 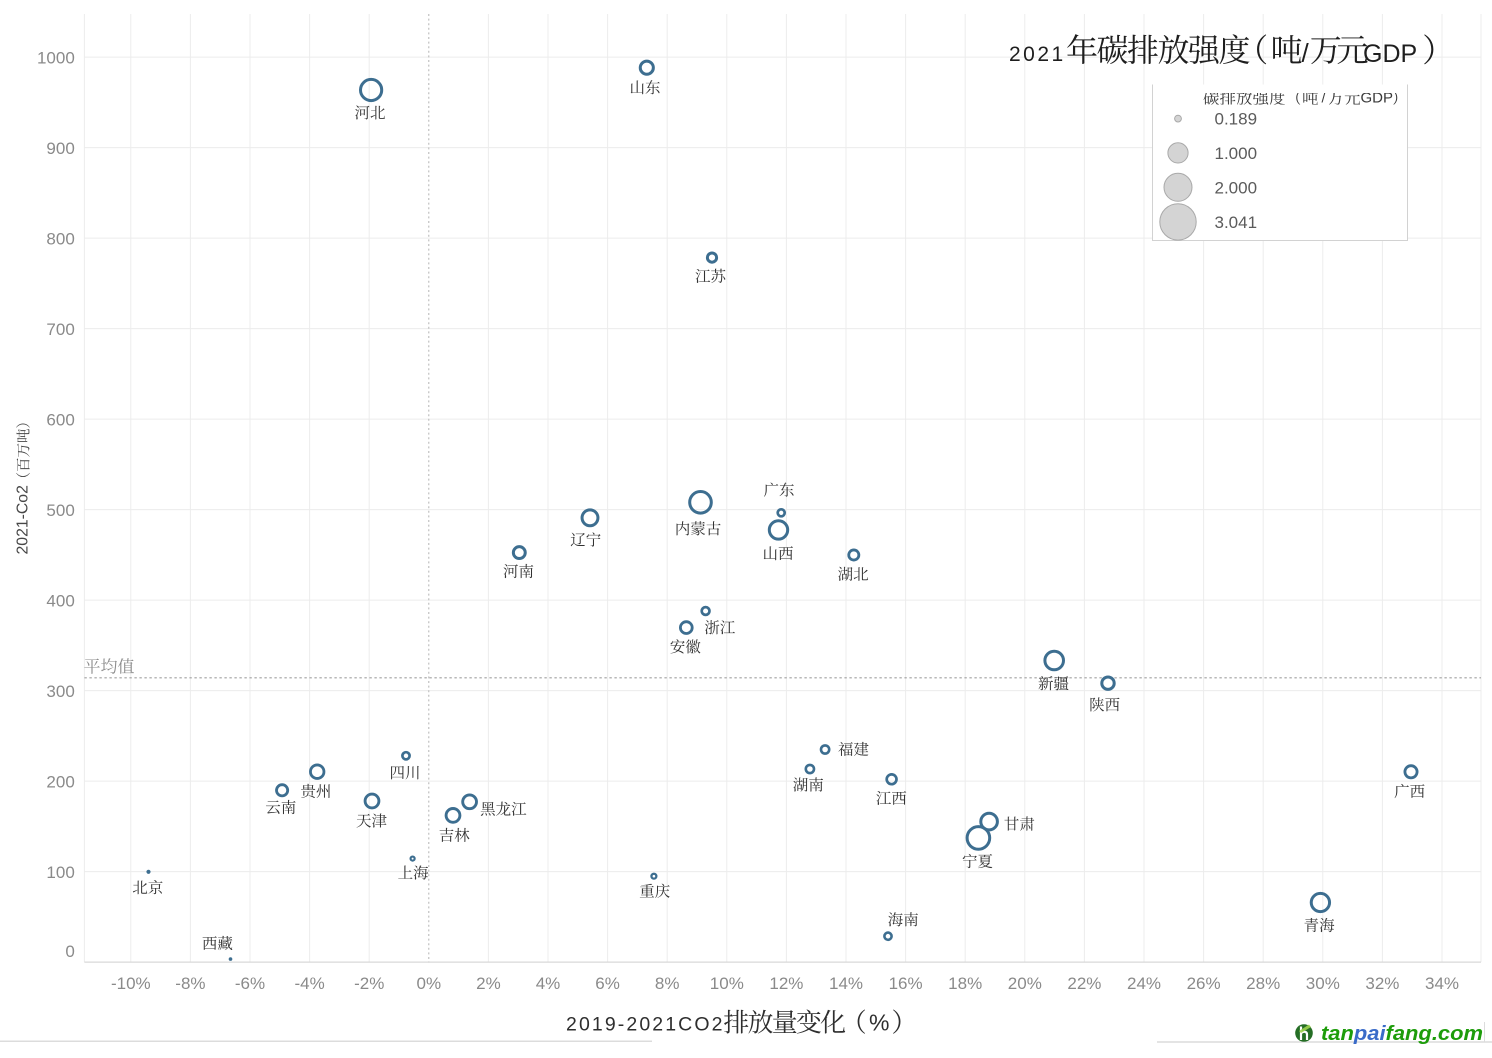 What do you see at coordinates (1323, 983) in the screenshot?
I see `svg-text: 30%` at bounding box center [1323, 983].